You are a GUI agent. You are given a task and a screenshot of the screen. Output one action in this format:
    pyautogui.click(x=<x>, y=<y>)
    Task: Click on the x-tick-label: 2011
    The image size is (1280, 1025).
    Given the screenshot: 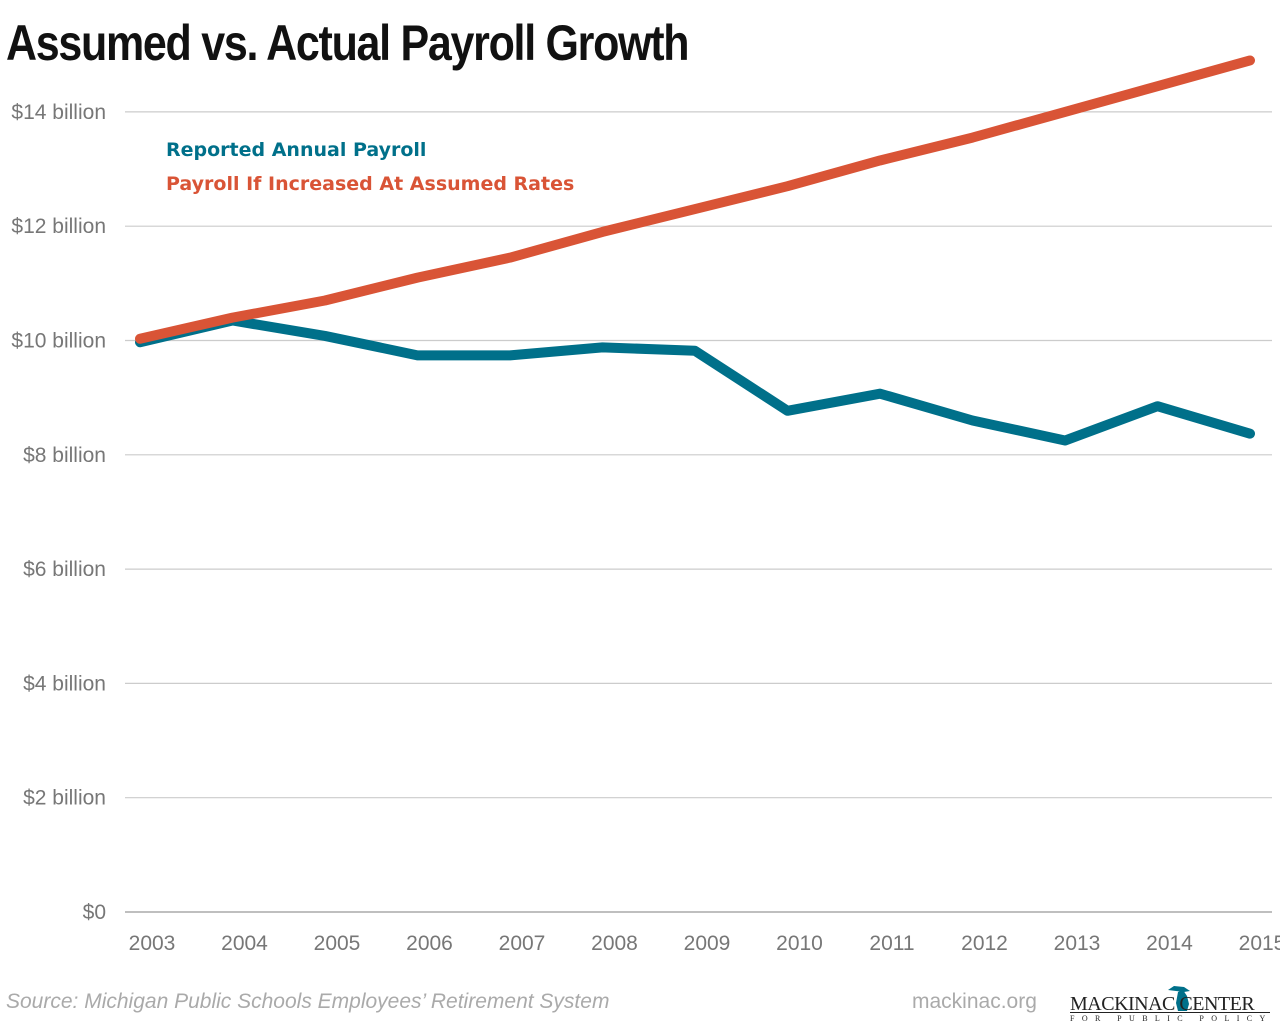 What is the action you would take?
    pyautogui.click(x=891, y=943)
    